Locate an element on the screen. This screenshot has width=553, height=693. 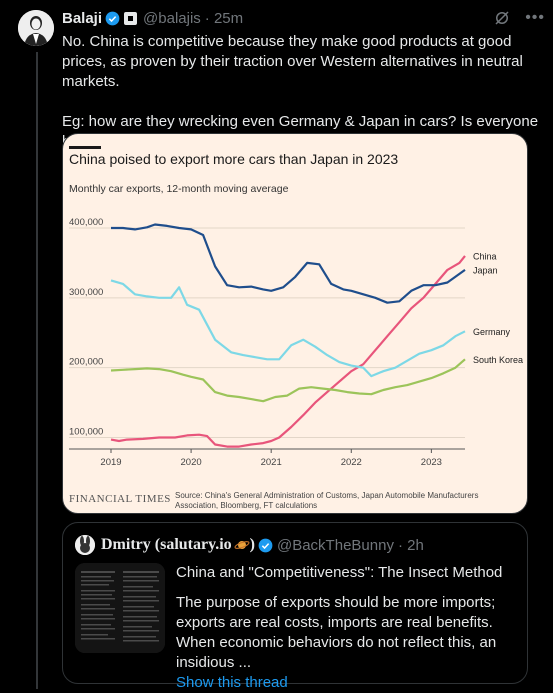
series-label: Japan is located at coordinates (485, 270).